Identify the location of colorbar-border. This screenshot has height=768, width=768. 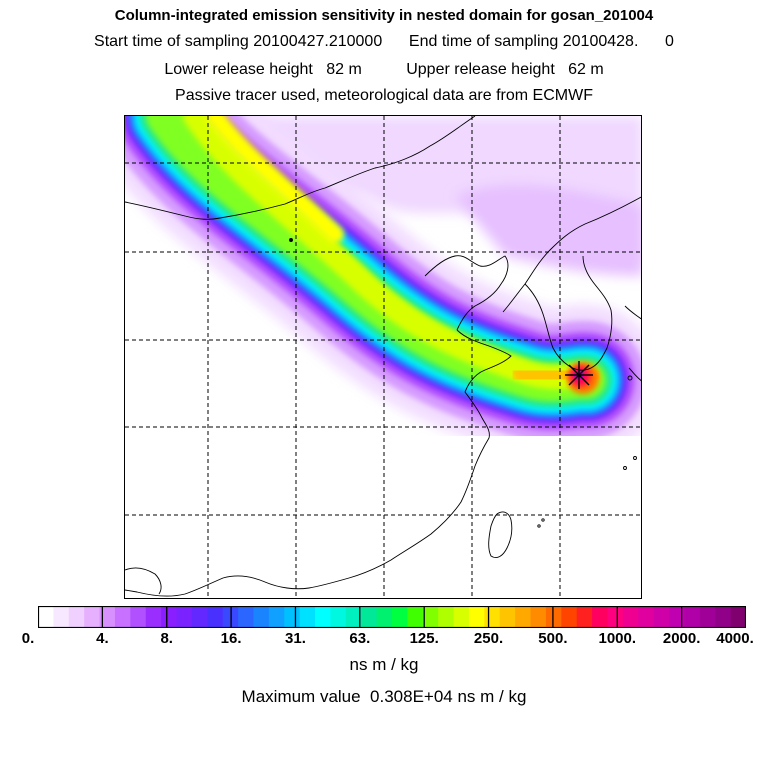
(392, 617).